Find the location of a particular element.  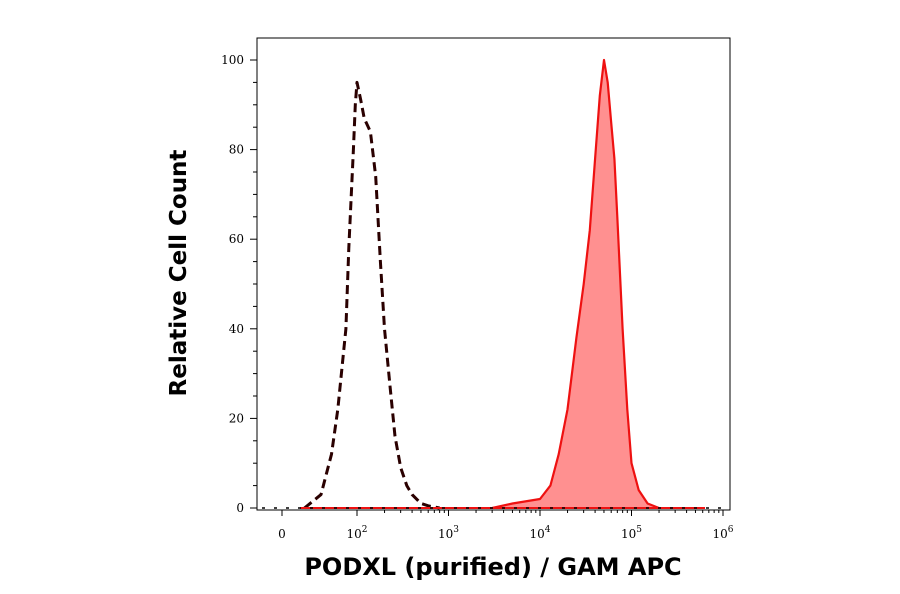

stained-histogram-fill is located at coordinates (575, 284).